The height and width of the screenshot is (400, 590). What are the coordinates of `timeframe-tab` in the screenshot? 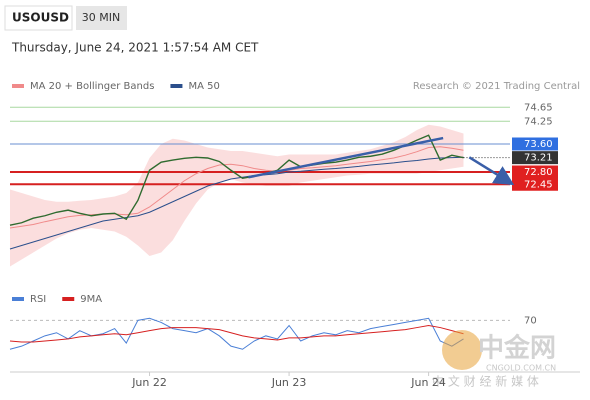 It's located at (101, 18).